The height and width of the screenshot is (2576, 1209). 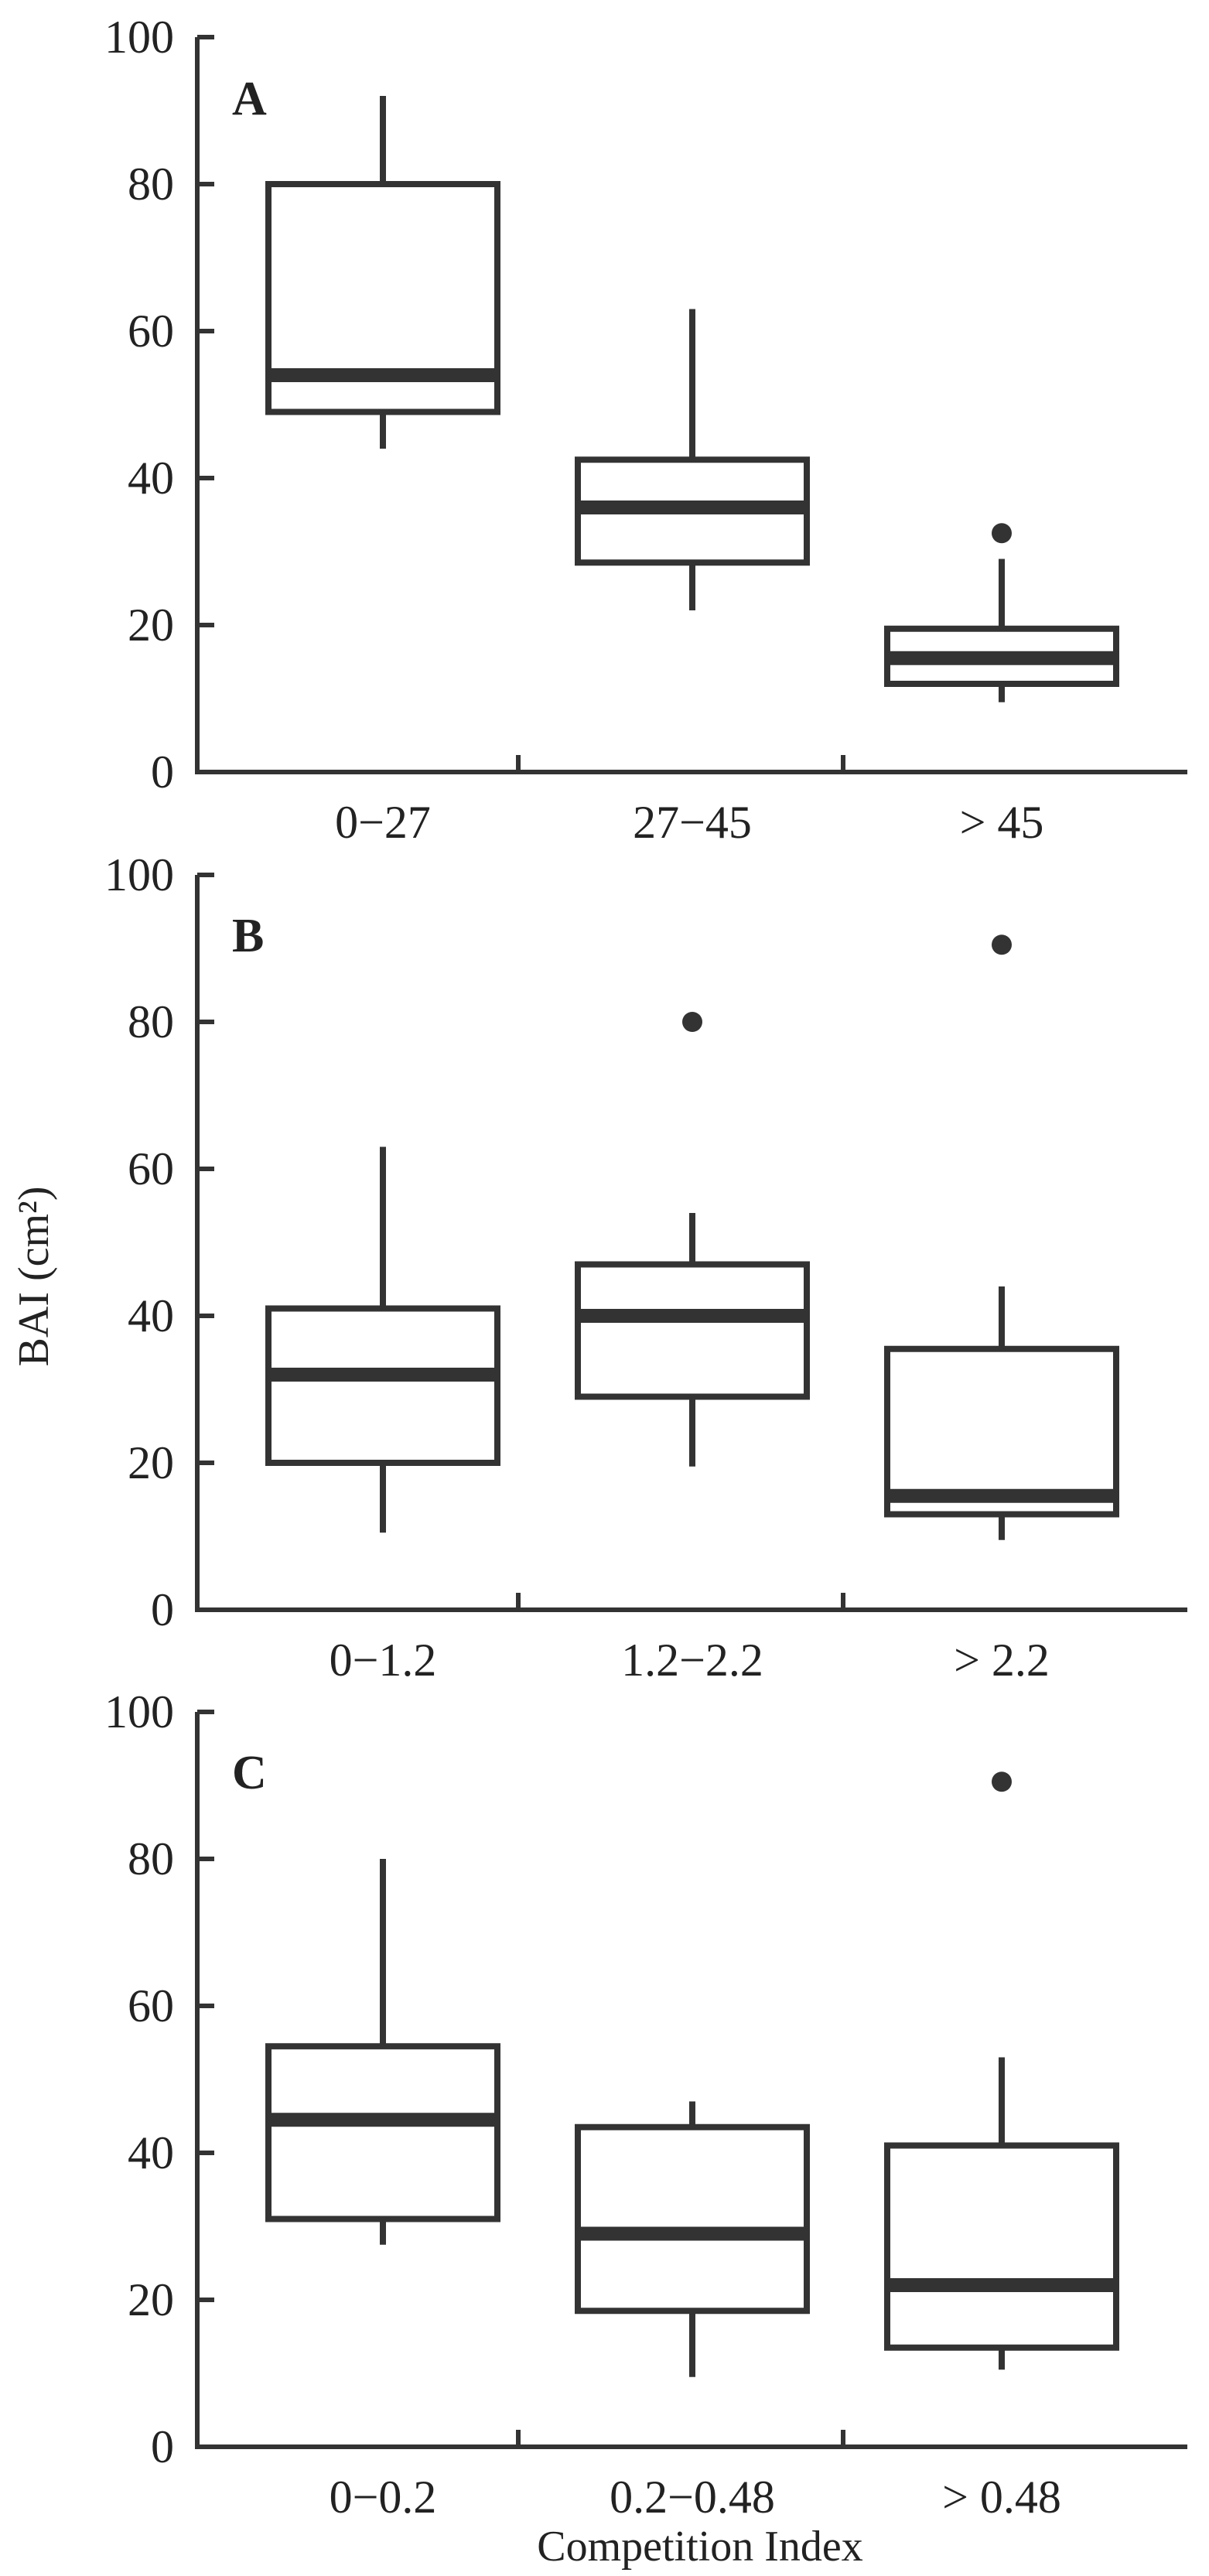 What do you see at coordinates (693, 2497) in the screenshot?
I see `x-tick-label: 0.2−0.48` at bounding box center [693, 2497].